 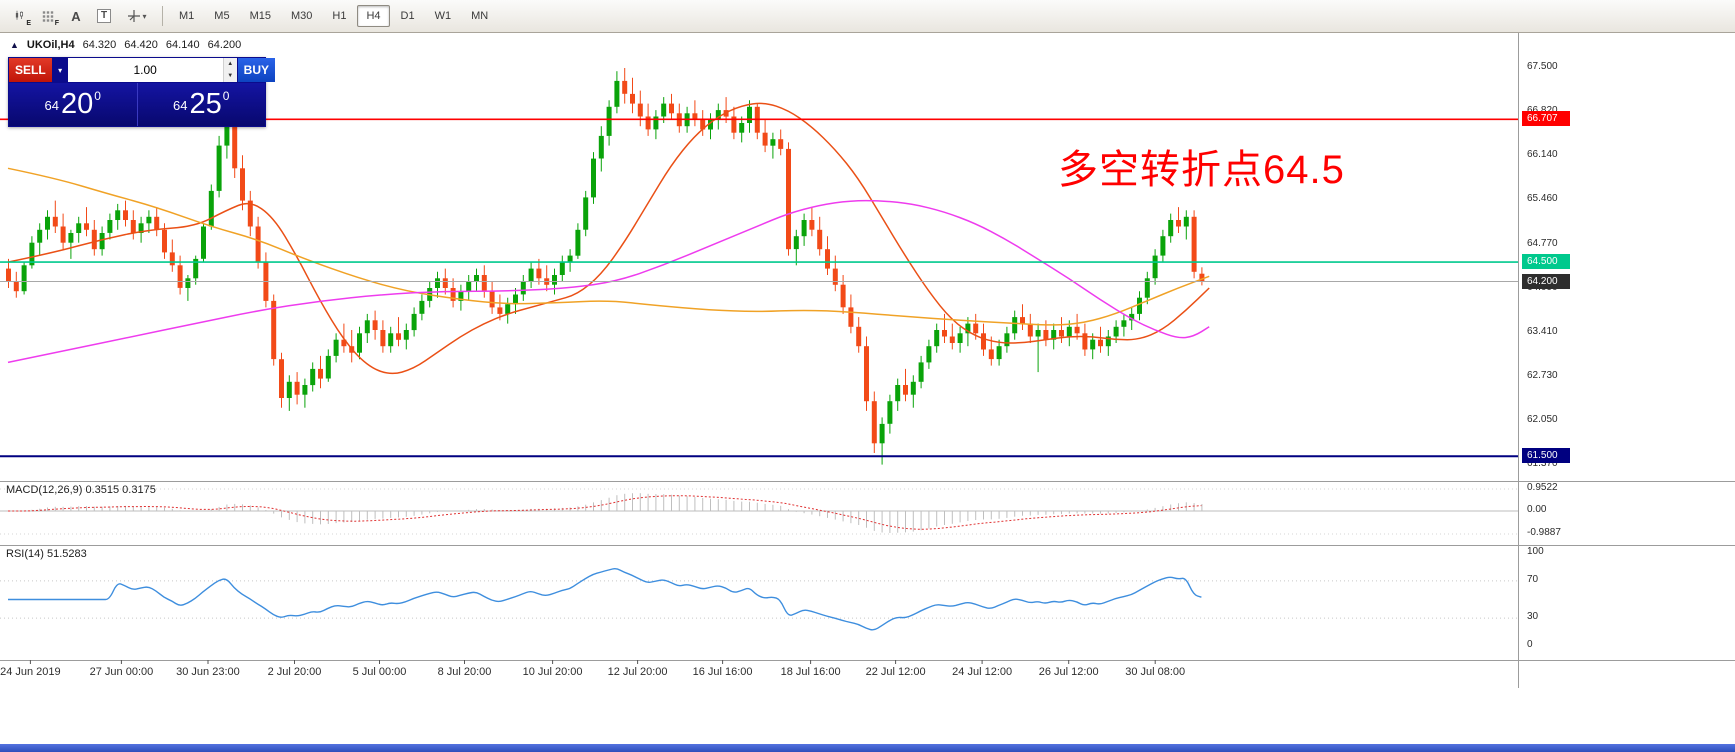 I want to click on toolbar: E F A T ▾ M1 M5 M15 M30 H1 H4 D1 W1 MN, so click(x=867, y=16).